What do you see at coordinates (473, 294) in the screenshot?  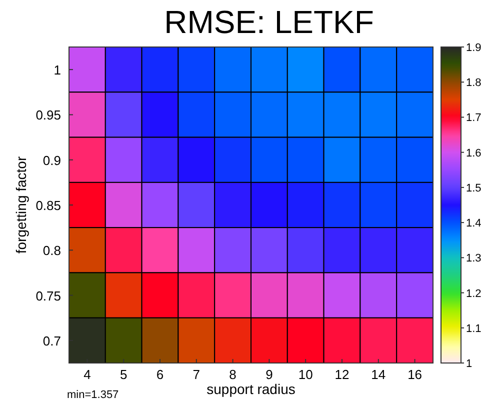 I see `color-bar-label: 1.2` at bounding box center [473, 294].